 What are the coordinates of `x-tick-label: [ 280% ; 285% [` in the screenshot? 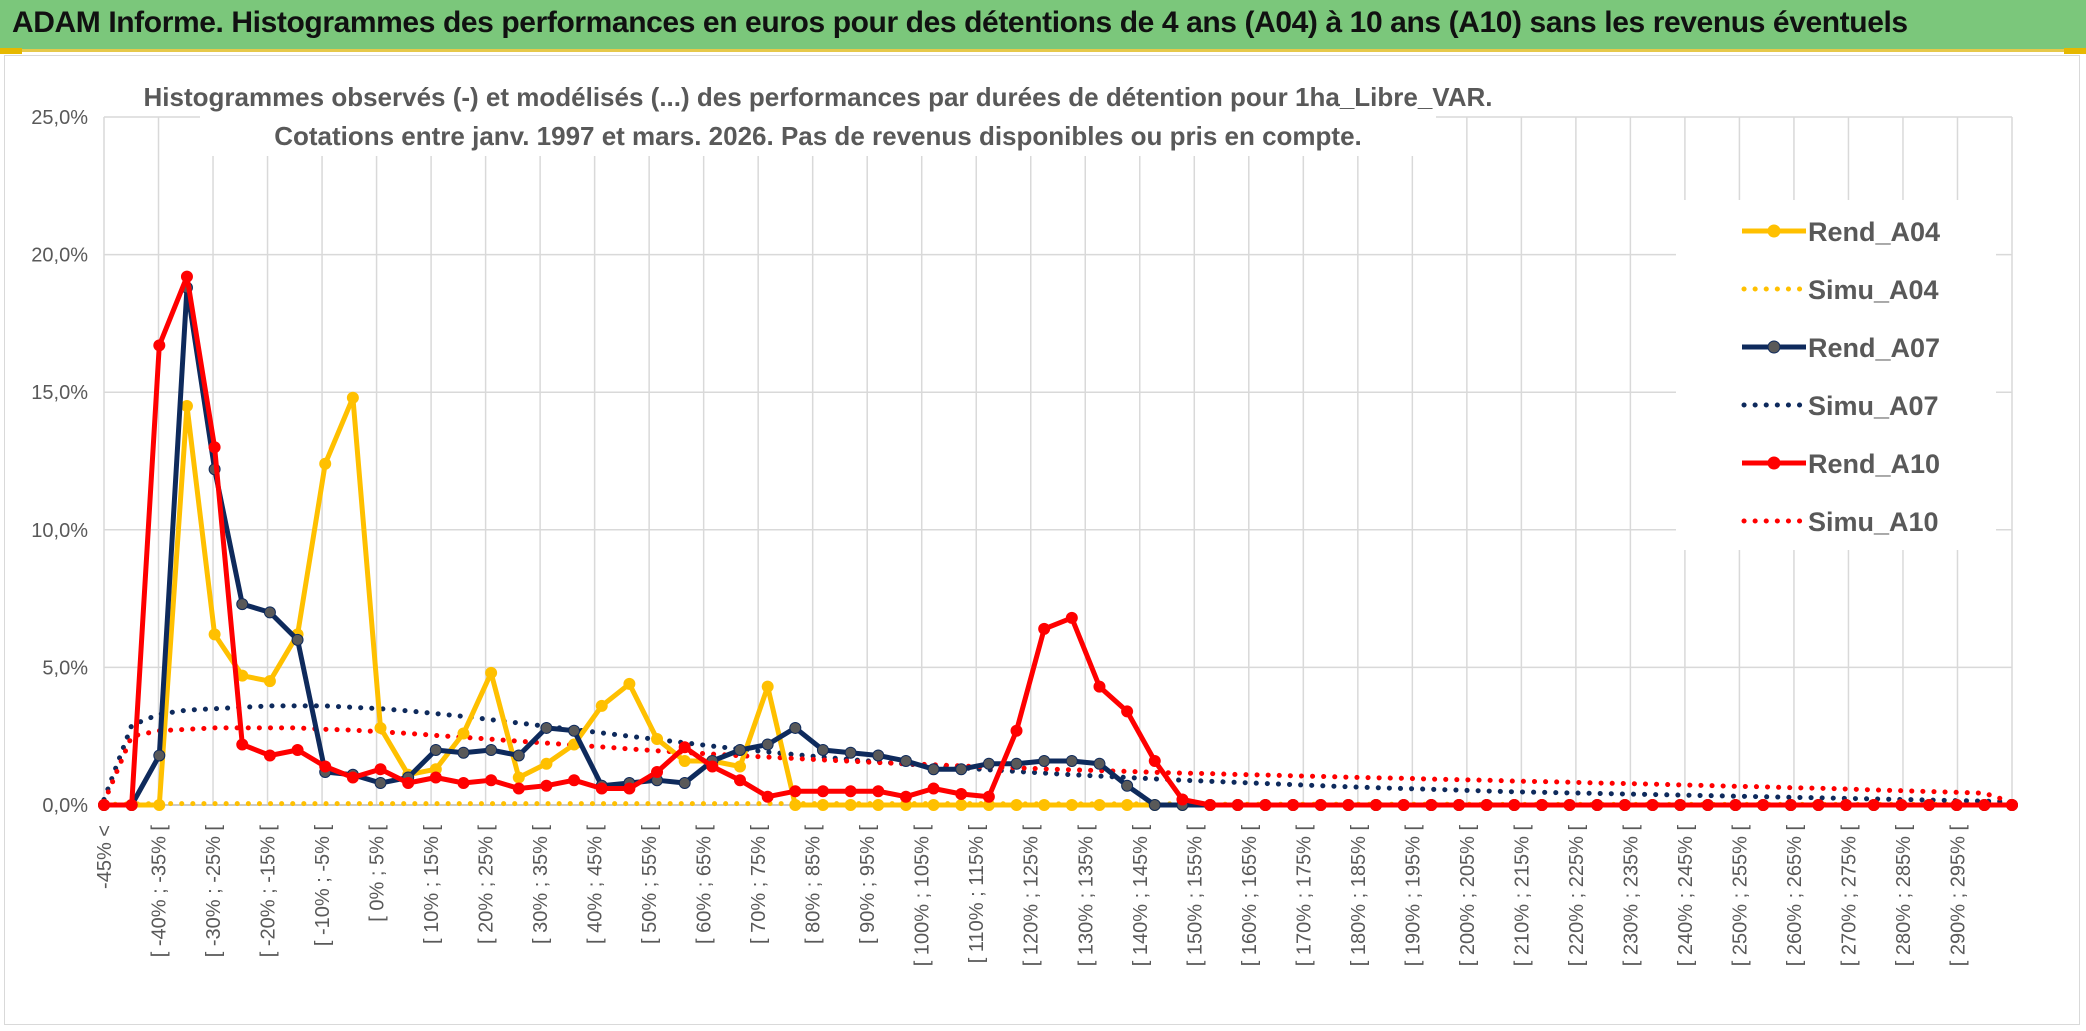 It's located at (1904, 896).